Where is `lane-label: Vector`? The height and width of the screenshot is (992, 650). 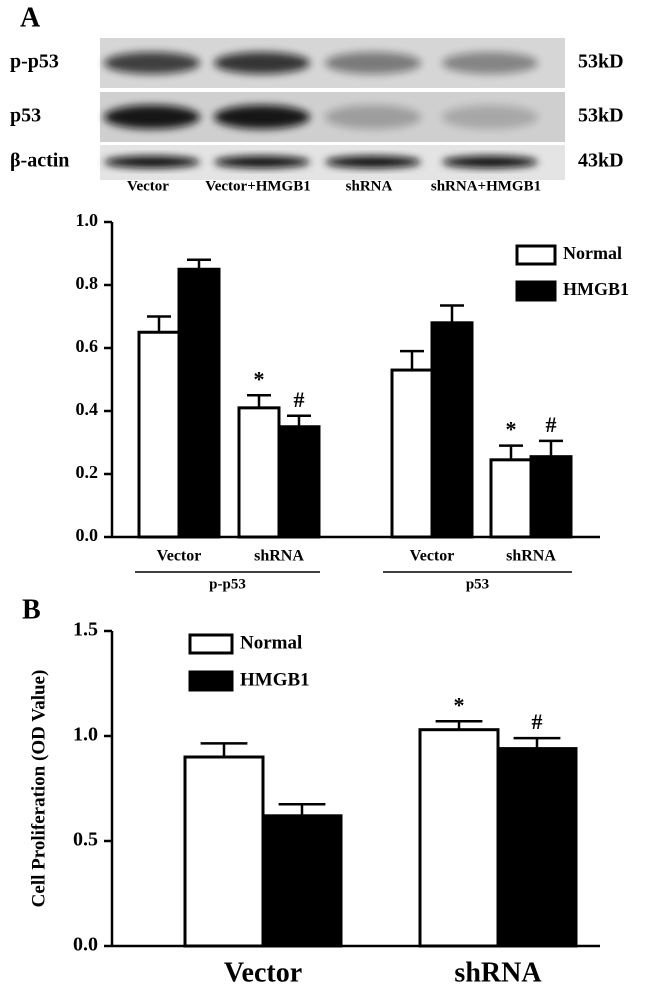
lane-label: Vector is located at coordinates (148, 186).